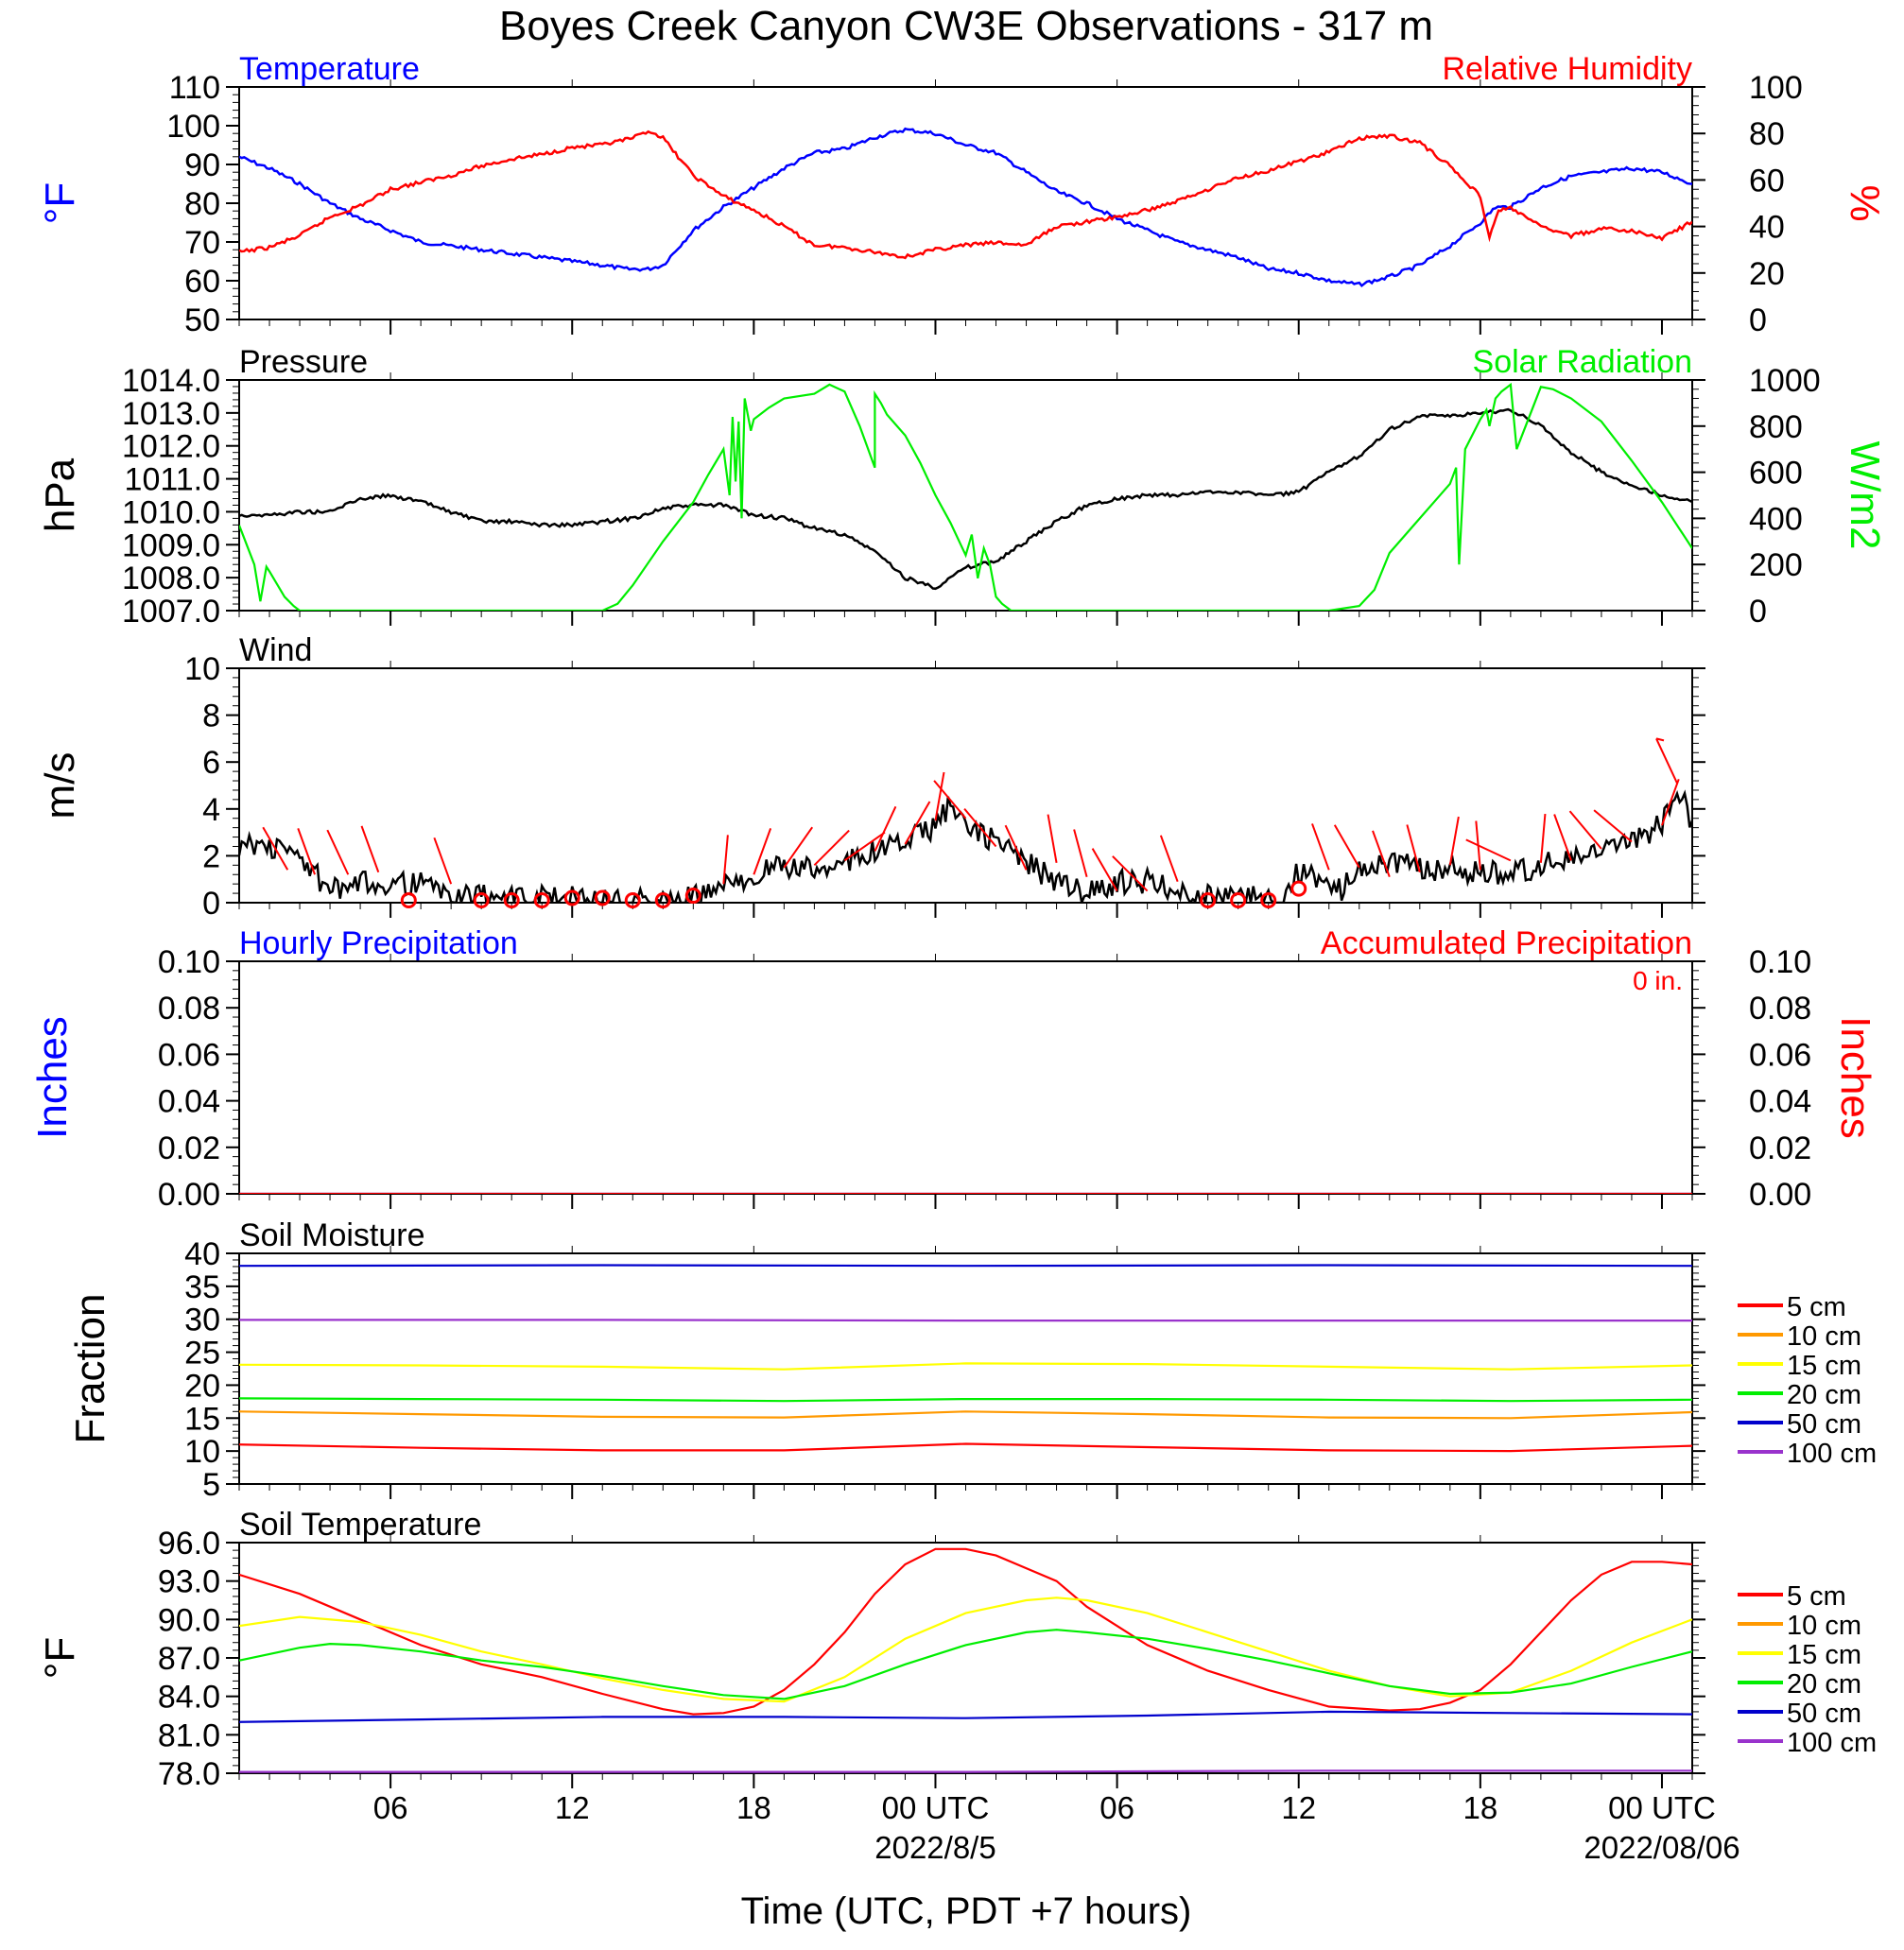  I want to click on y-tick-label-left: 93.0, so click(189, 1582).